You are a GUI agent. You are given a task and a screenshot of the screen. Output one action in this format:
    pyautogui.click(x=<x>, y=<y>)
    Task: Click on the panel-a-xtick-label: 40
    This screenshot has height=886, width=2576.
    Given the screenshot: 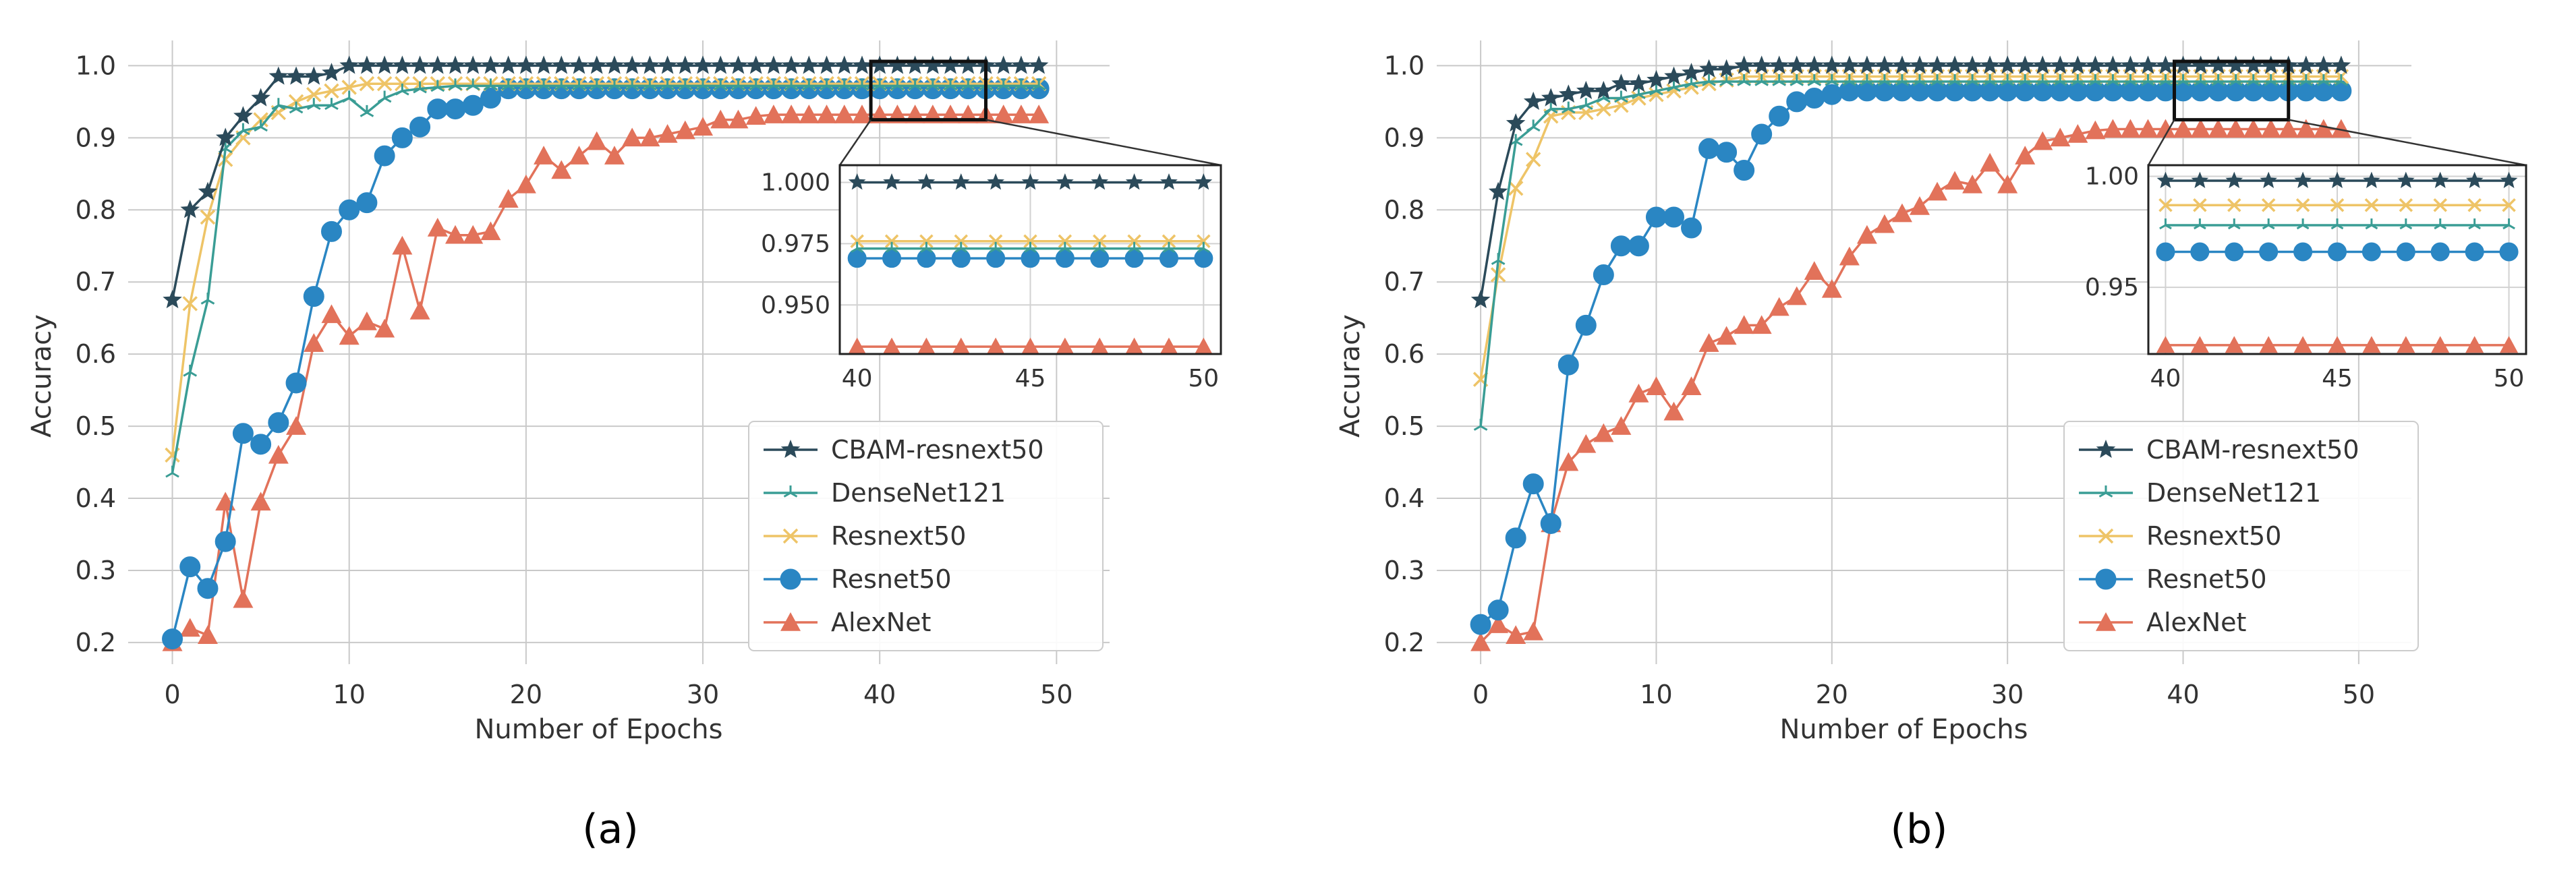 What is the action you would take?
    pyautogui.click(x=879, y=694)
    